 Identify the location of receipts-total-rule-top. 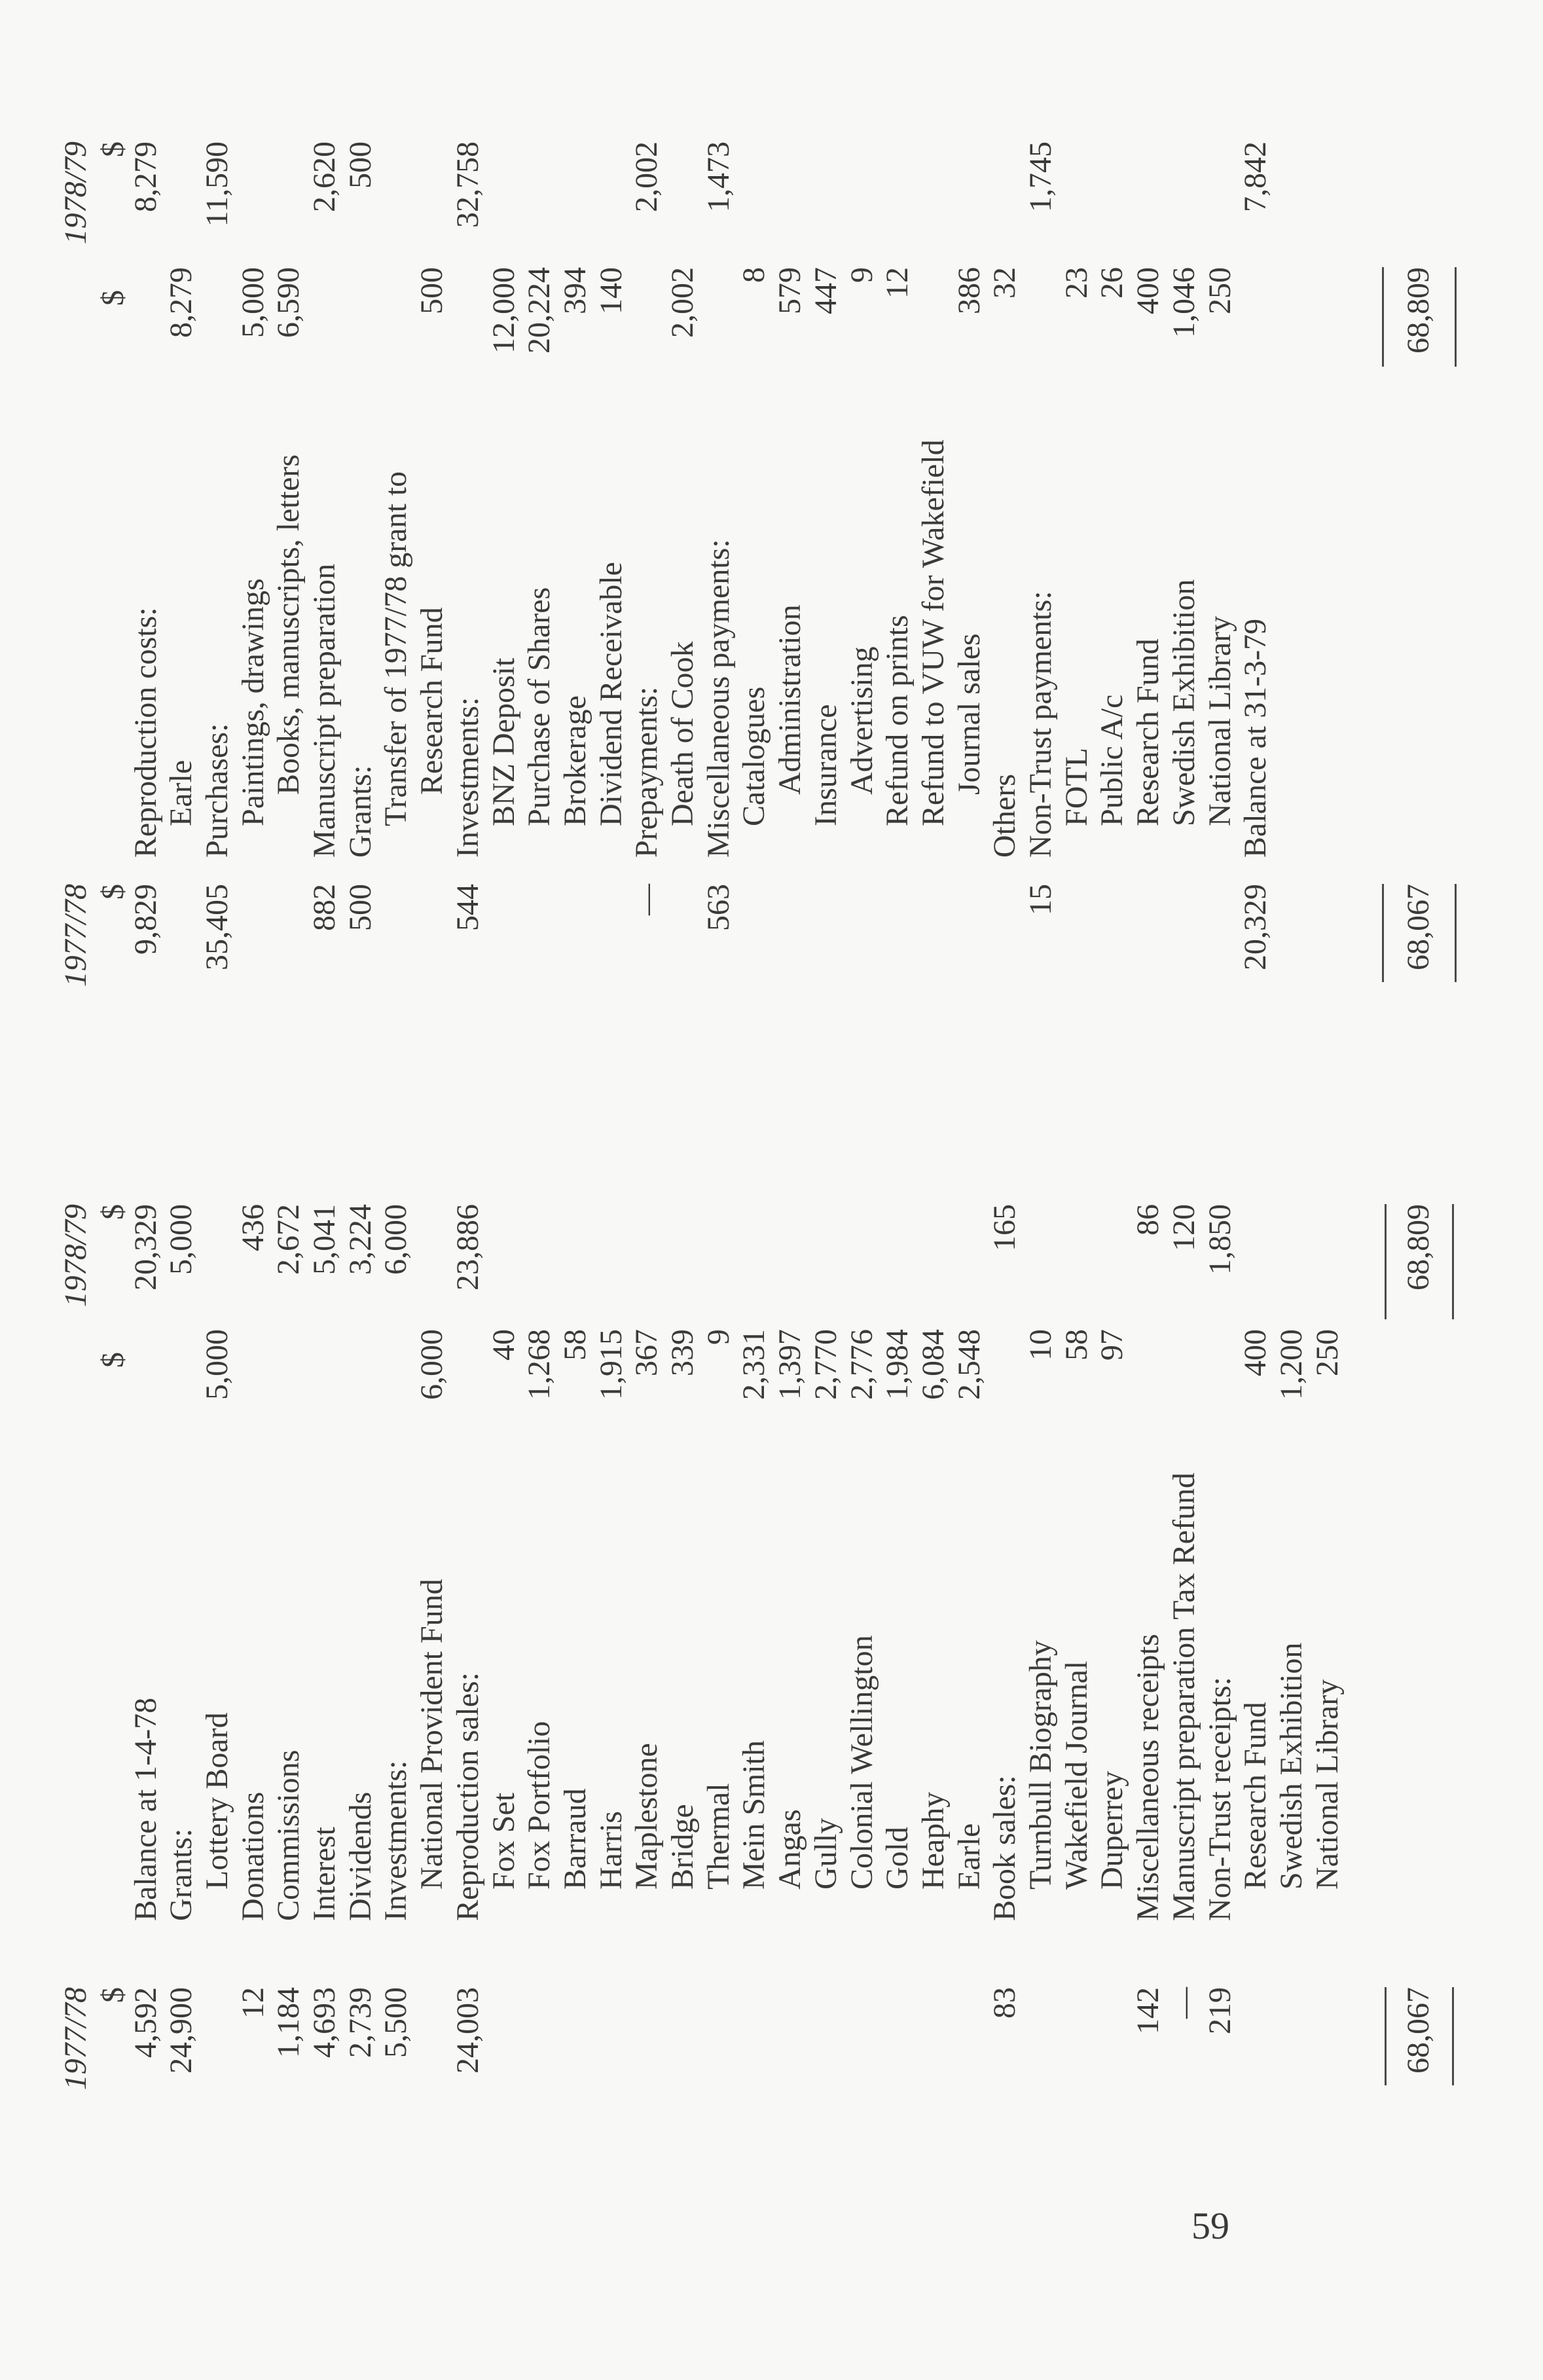
(1386, 2036).